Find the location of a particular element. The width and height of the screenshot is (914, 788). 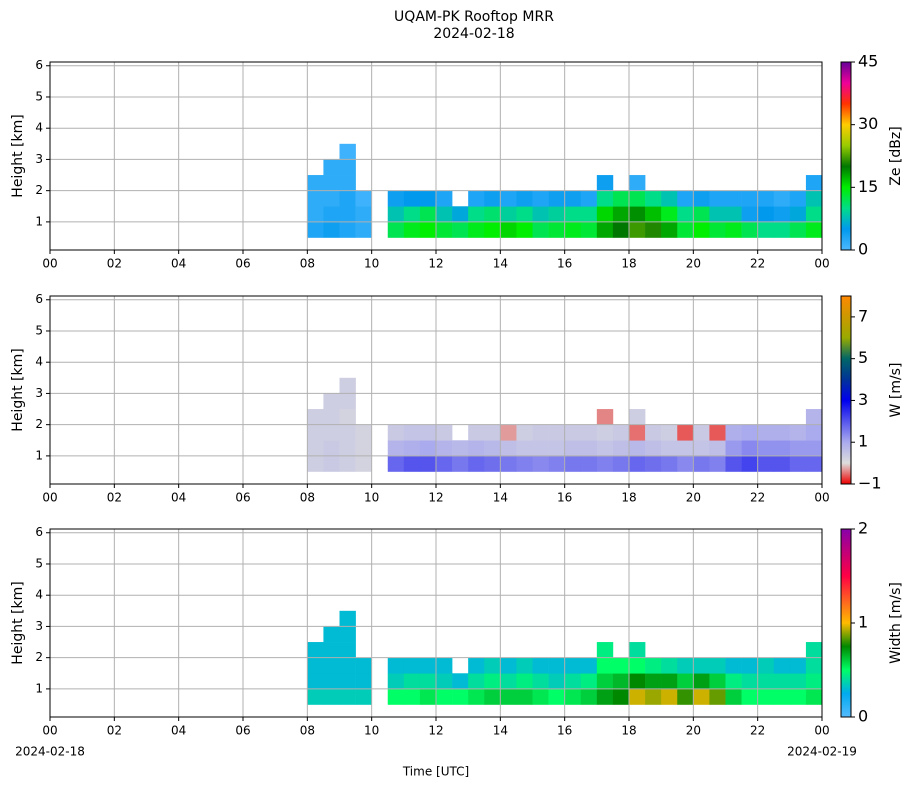

x-tick-label: 20 is located at coordinates (693, 498).